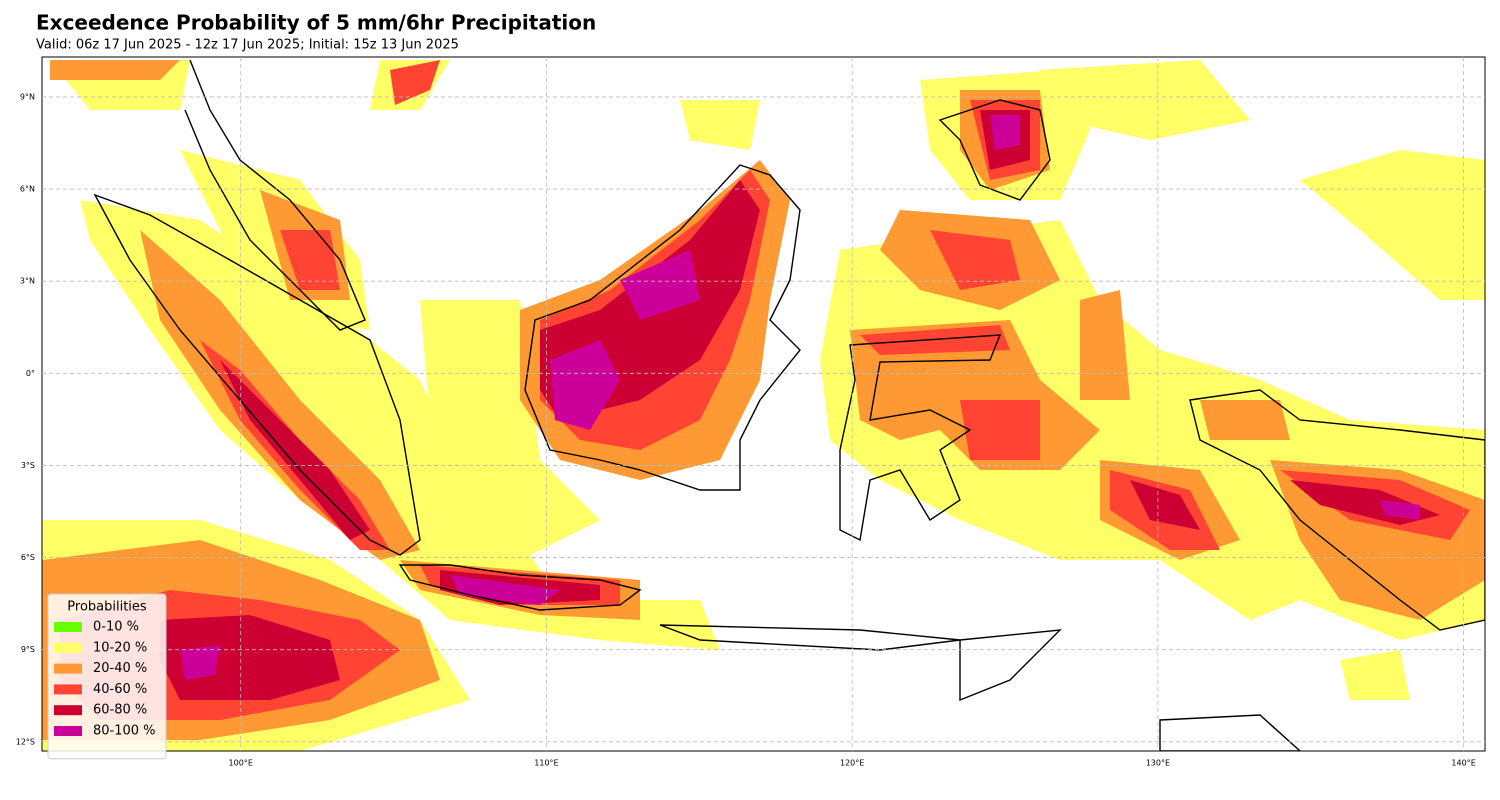 The image size is (1500, 800). Describe the element at coordinates (30, 373) in the screenshot. I see `y-tick-label: 0°` at that location.